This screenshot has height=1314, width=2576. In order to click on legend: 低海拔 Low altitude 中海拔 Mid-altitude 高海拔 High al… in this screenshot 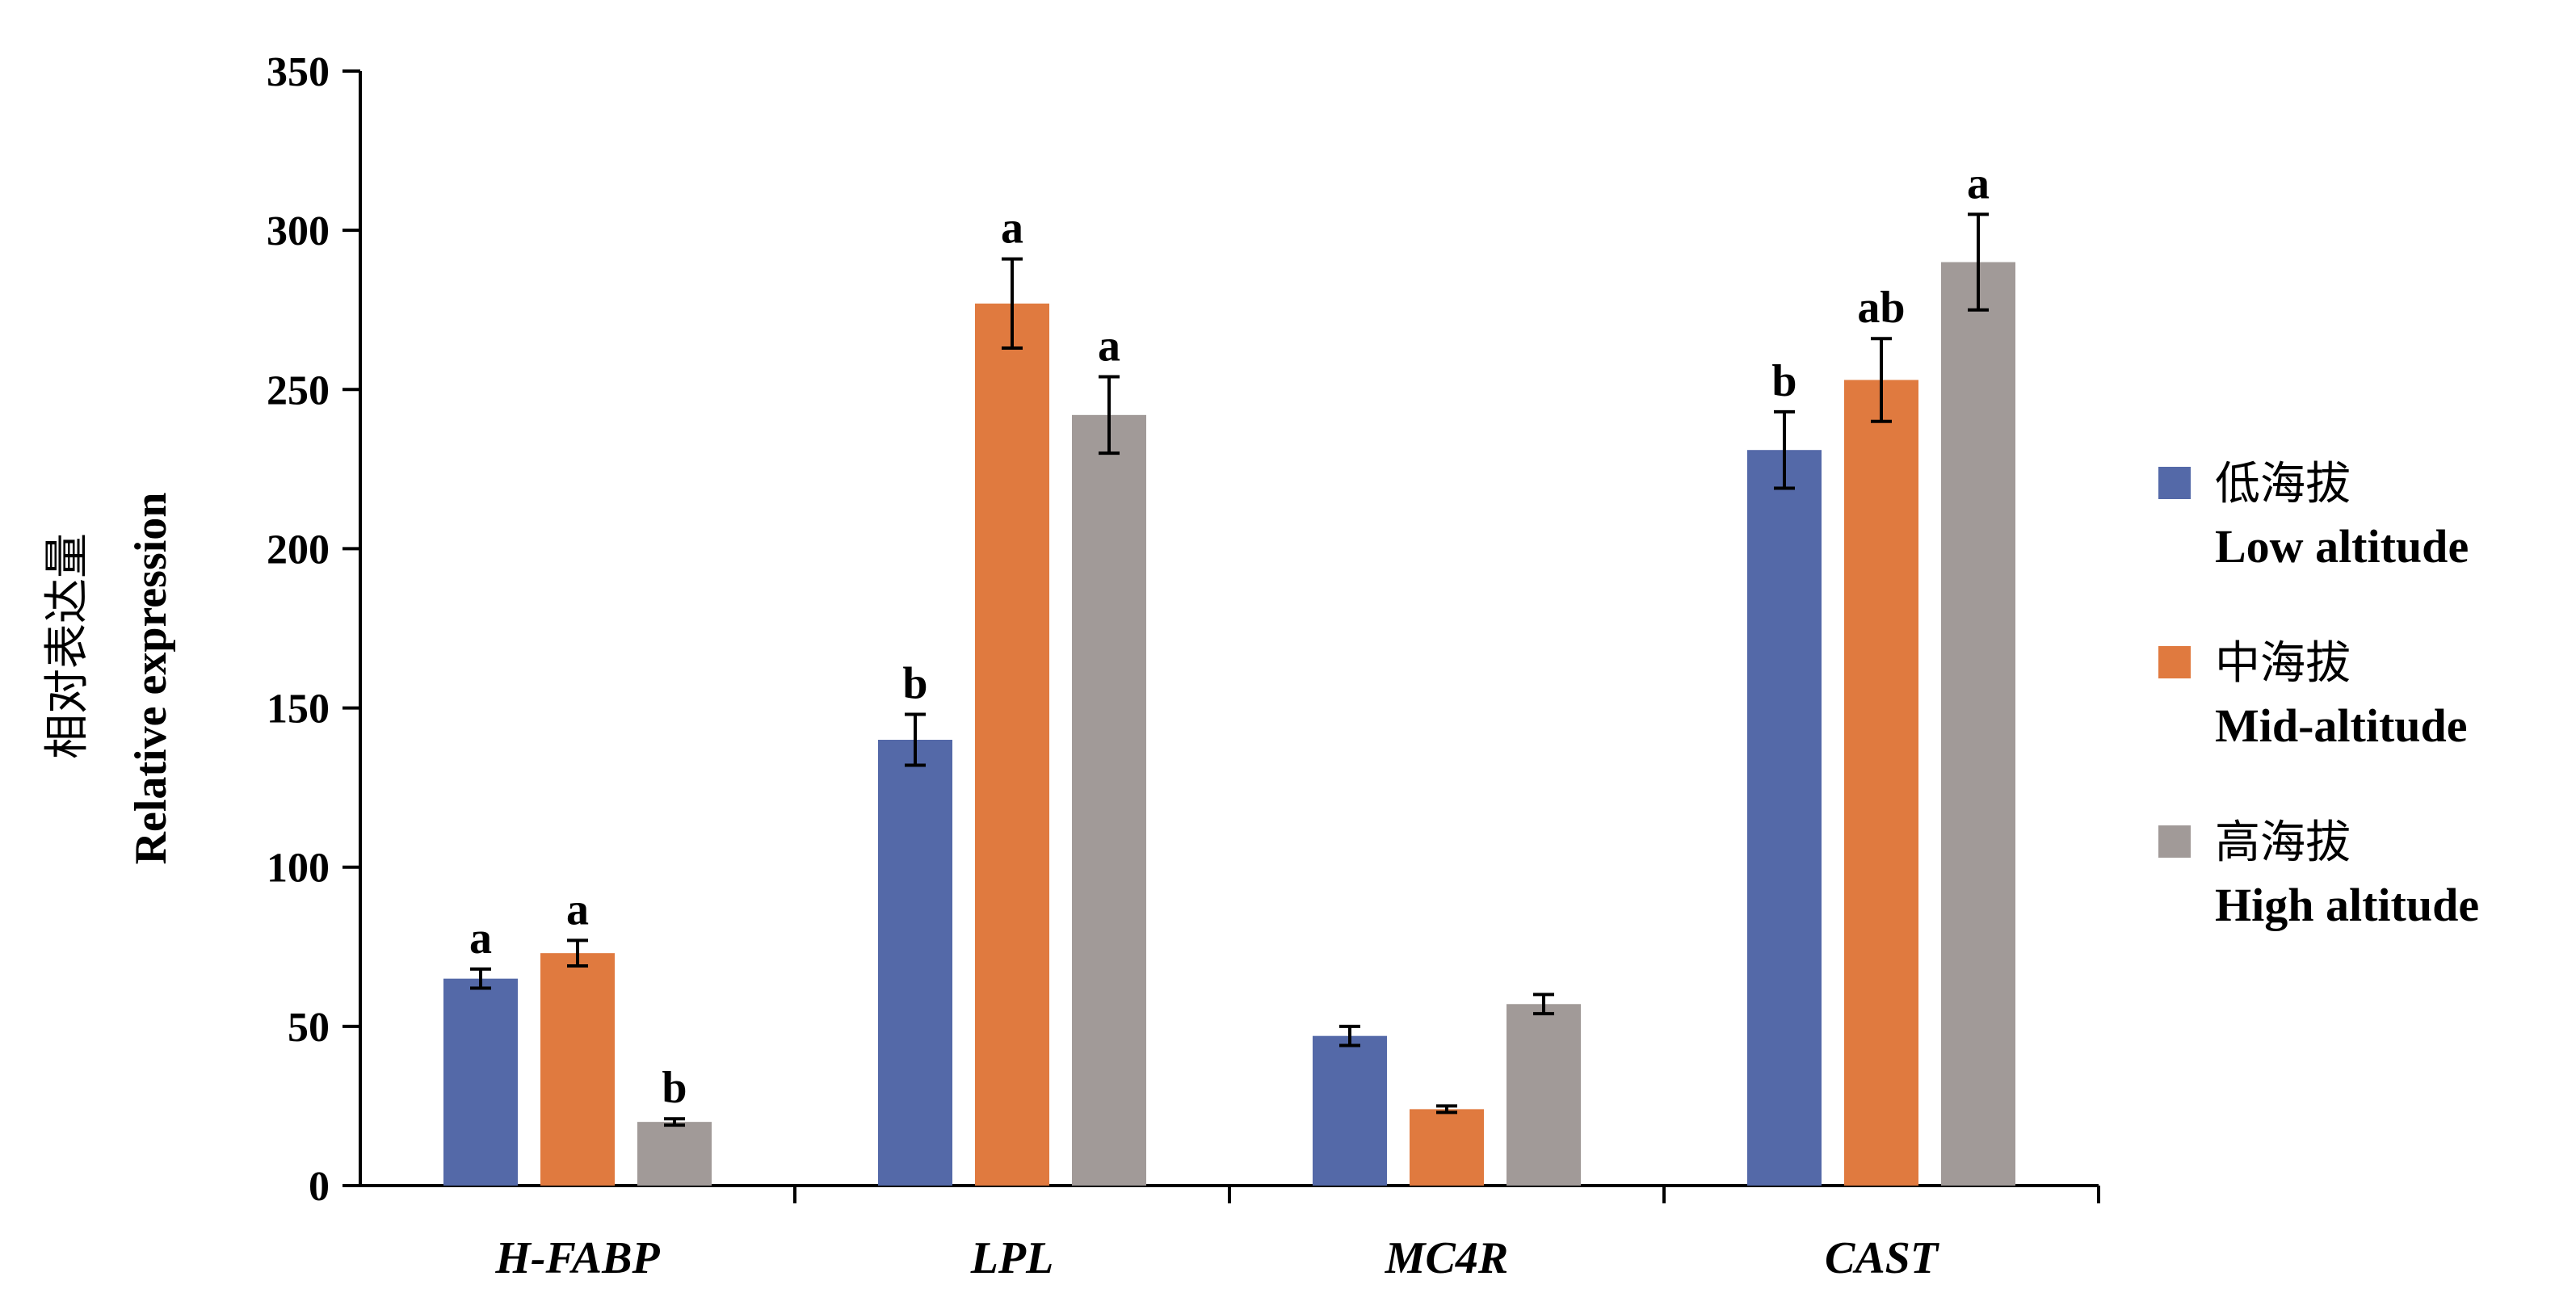, I will do `click(2319, 694)`.